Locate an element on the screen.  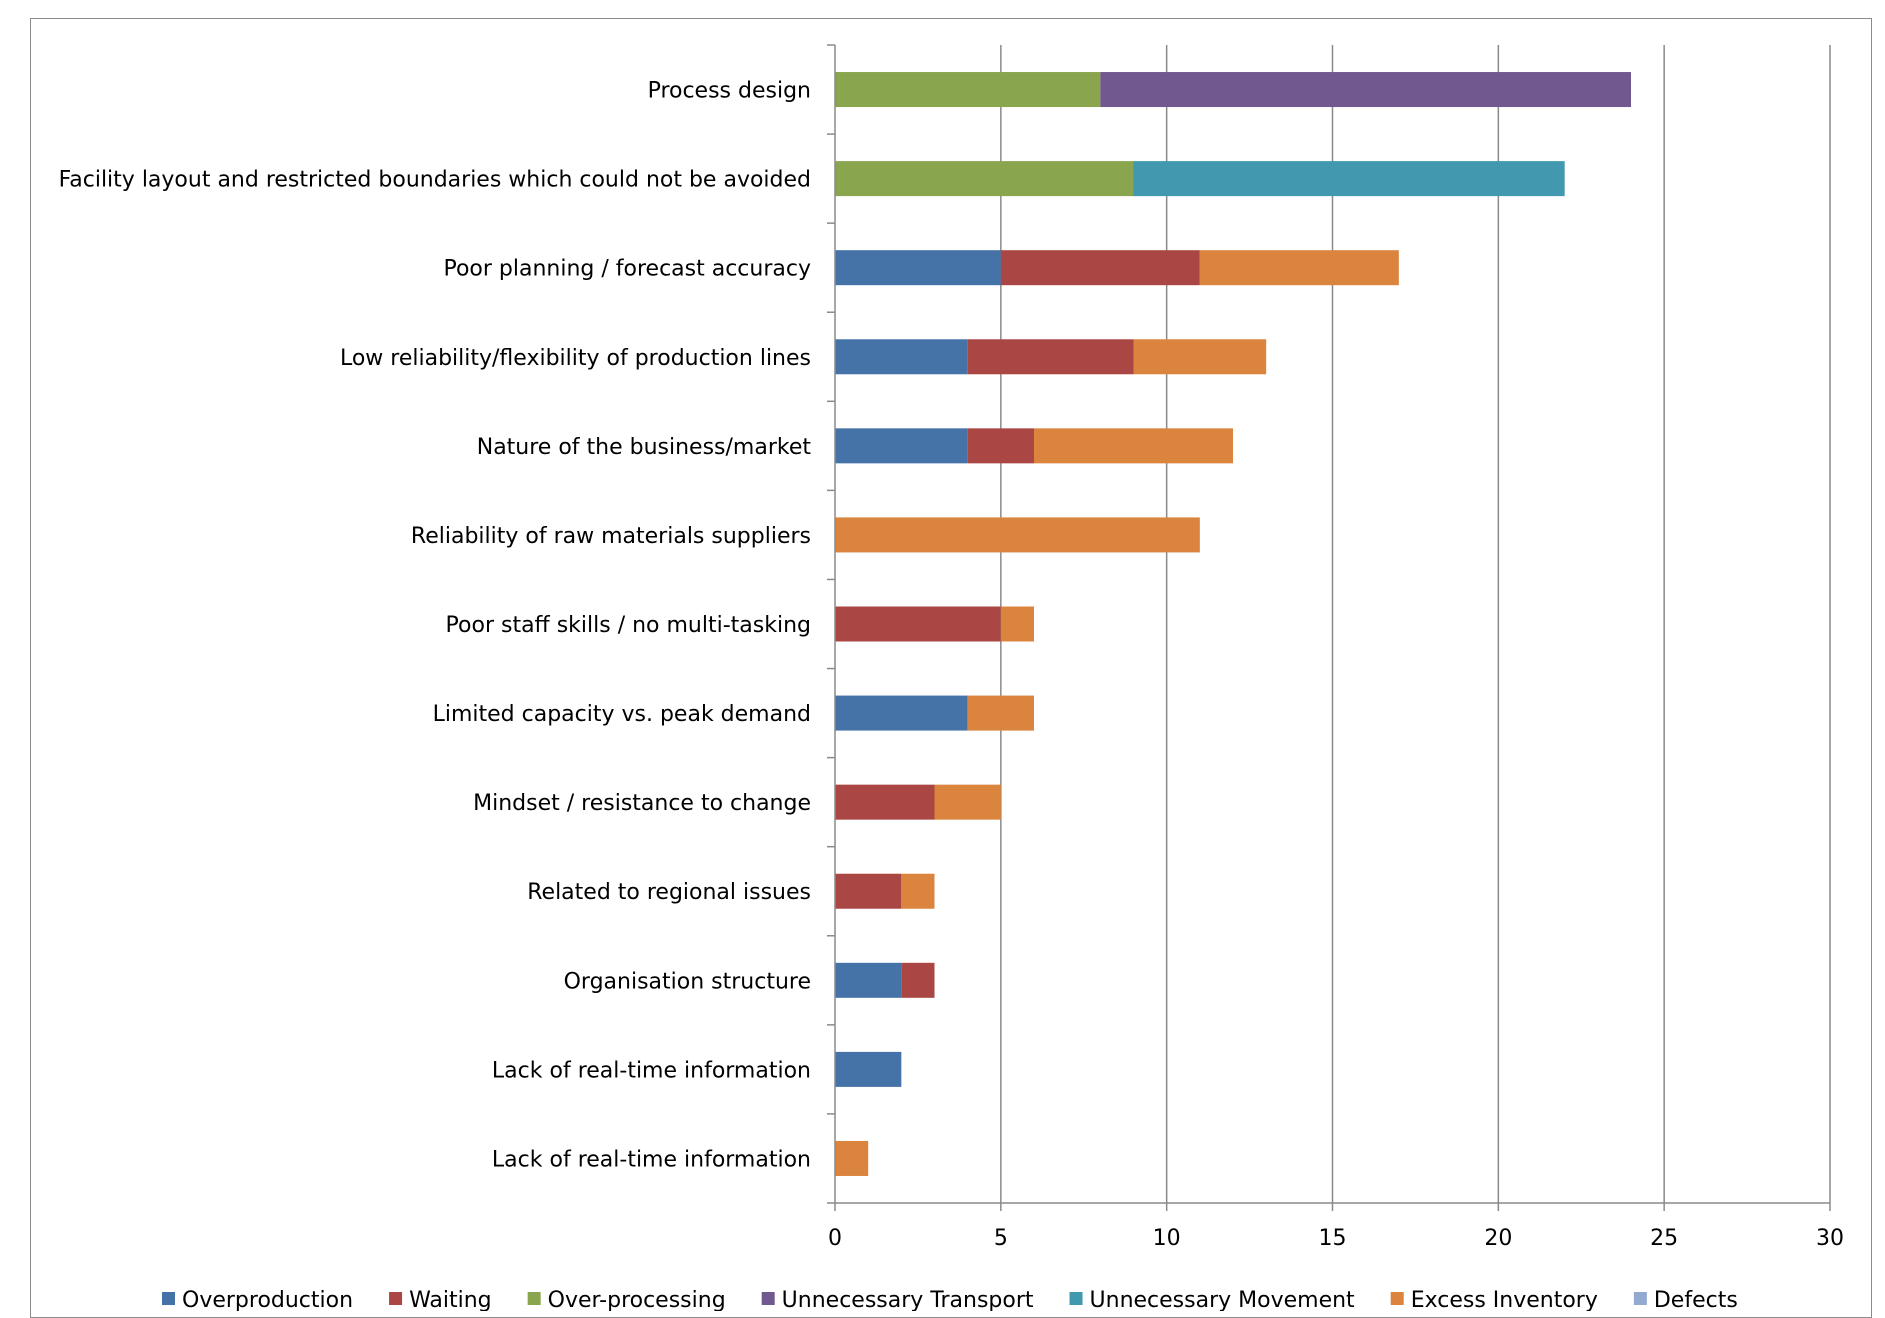
category-label: Mindset / resistance to change is located at coordinates (642, 803).